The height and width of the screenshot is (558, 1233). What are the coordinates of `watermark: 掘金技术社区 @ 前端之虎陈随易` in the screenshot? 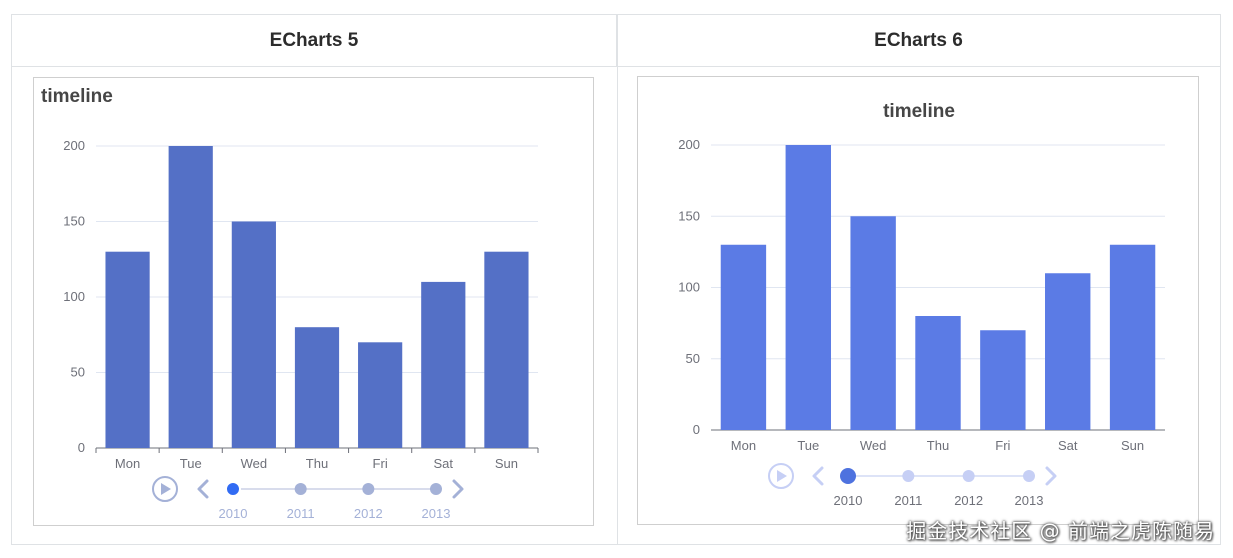 It's located at (1060, 531).